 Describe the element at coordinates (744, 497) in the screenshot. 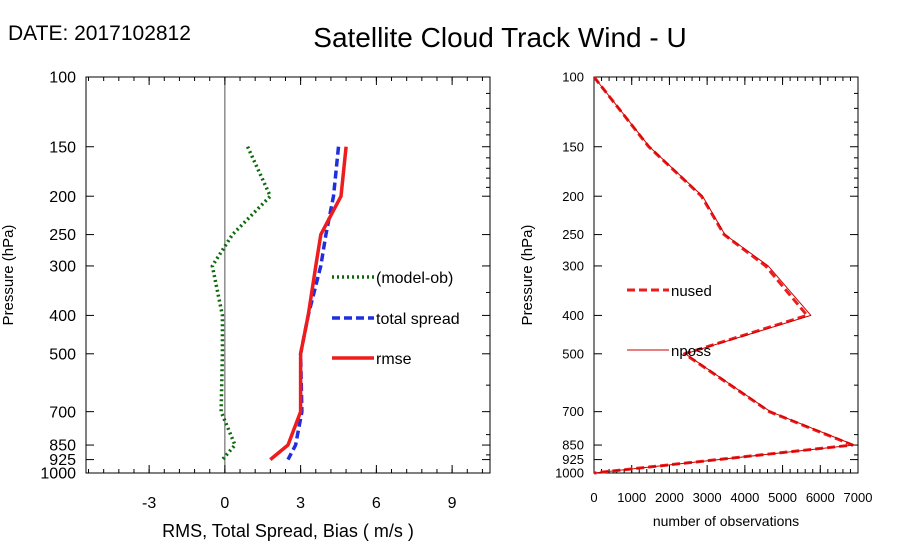

I see `x-tick-label: 4000` at that location.